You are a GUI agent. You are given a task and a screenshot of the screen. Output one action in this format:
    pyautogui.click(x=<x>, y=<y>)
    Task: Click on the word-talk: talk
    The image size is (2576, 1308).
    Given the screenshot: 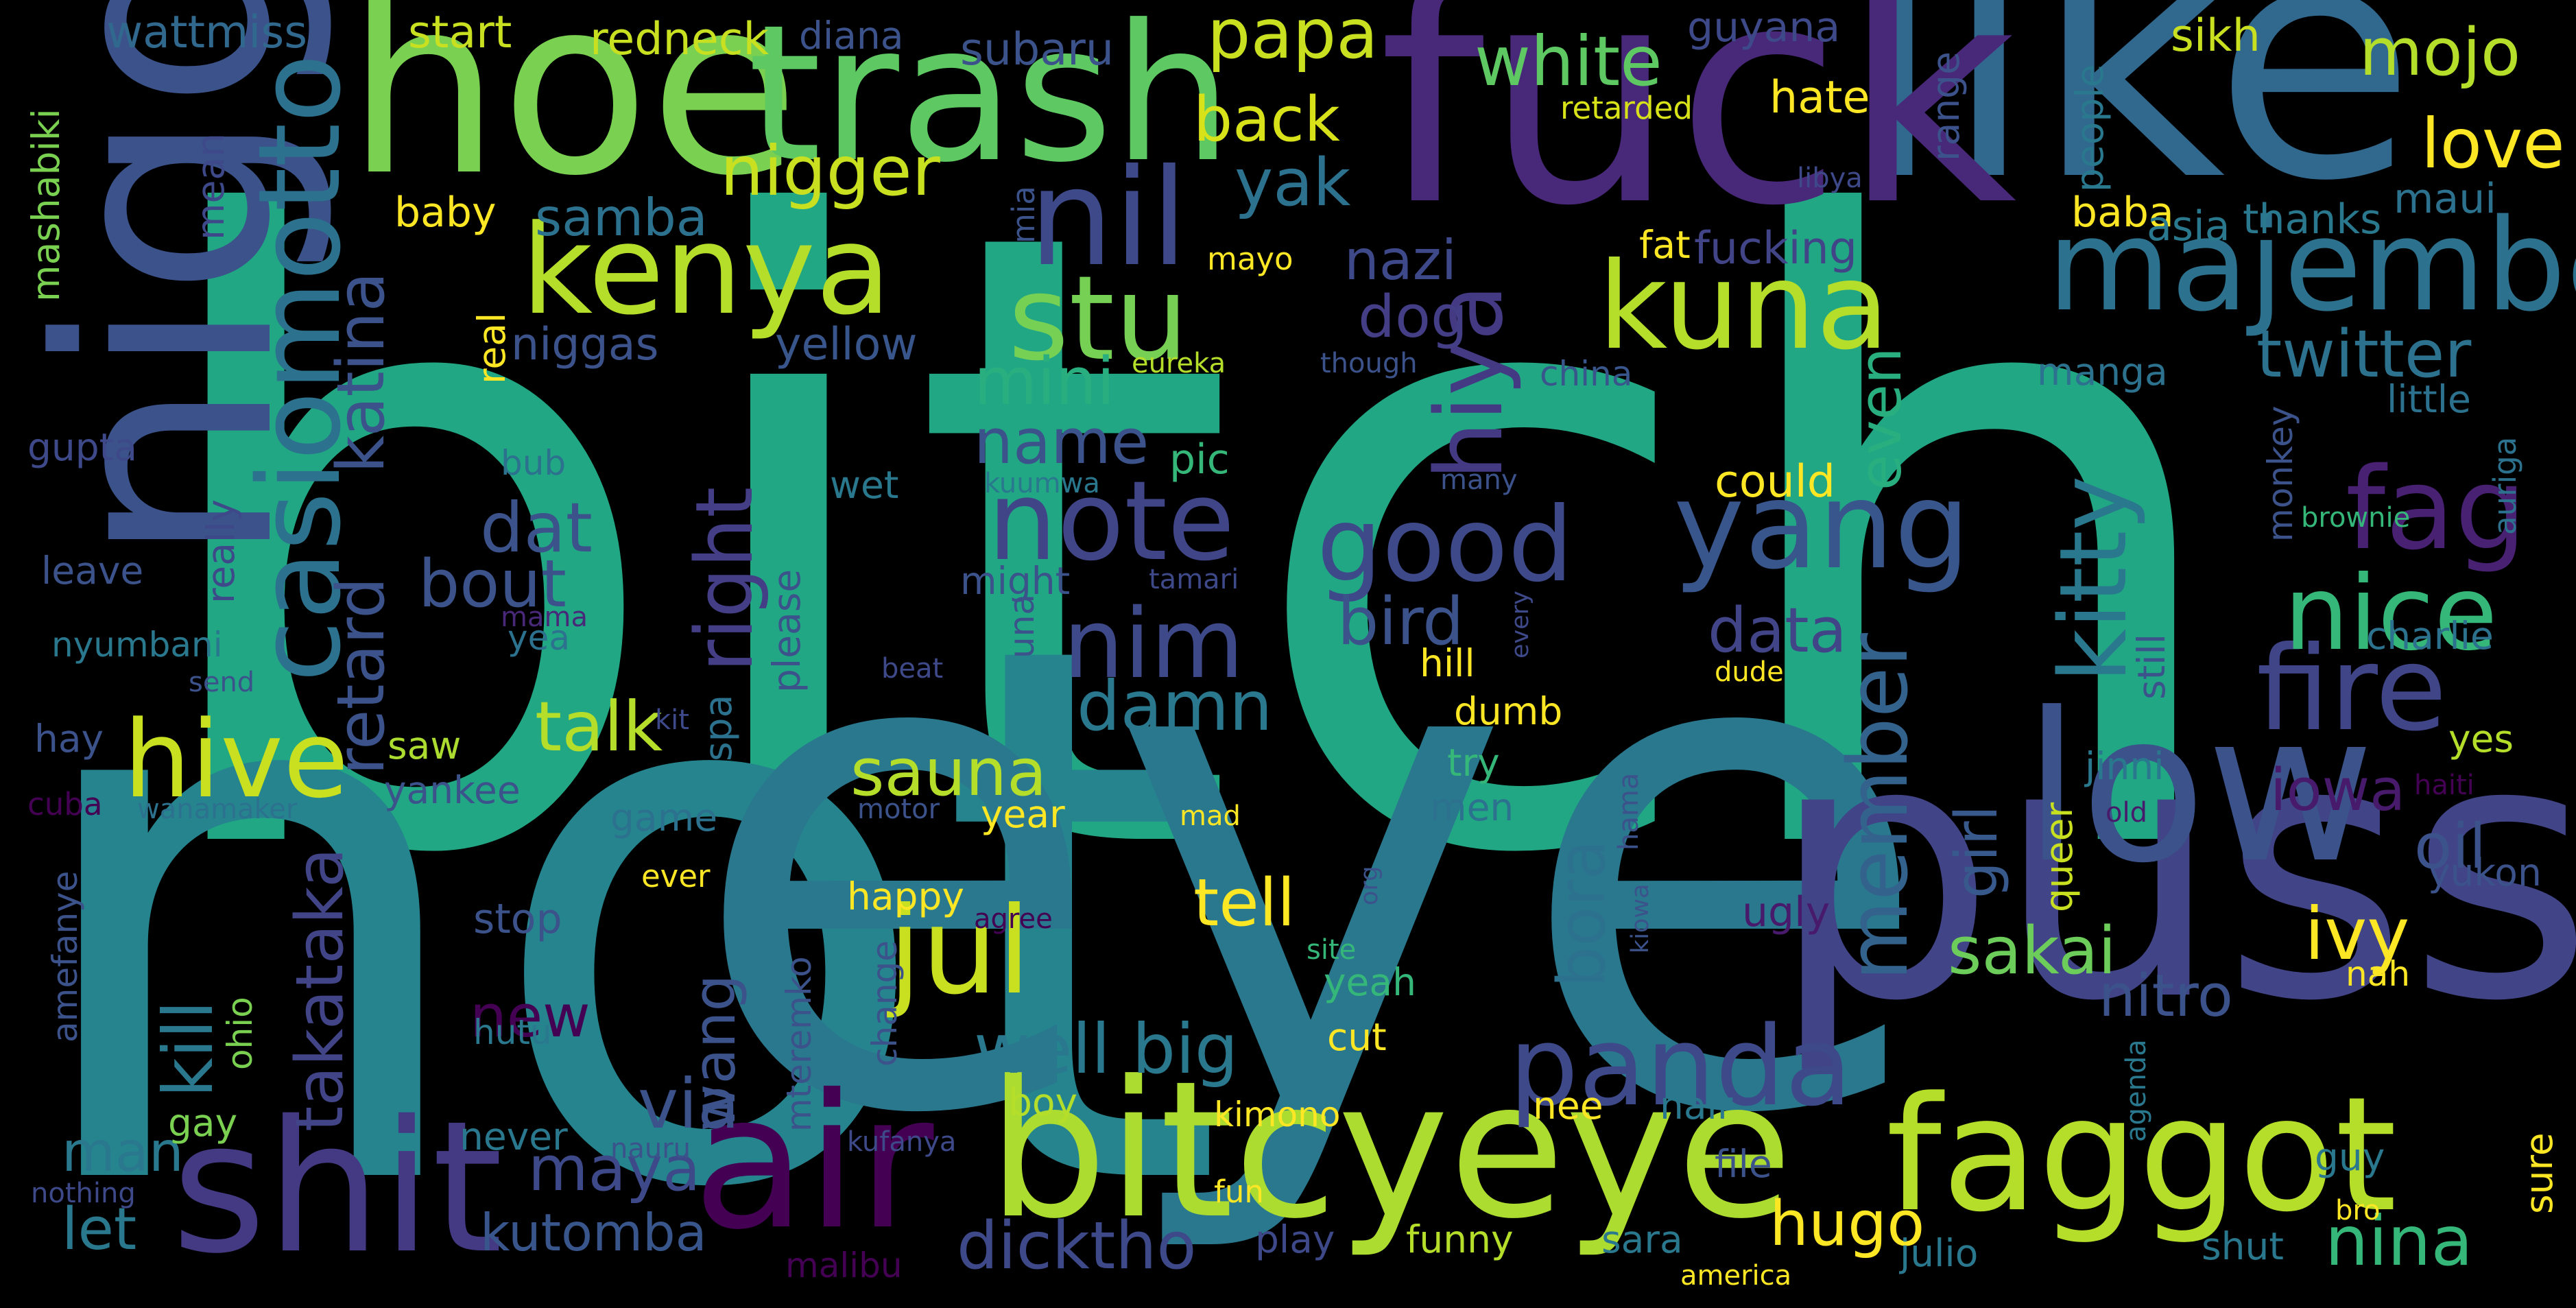 What is the action you would take?
    pyautogui.click(x=599, y=727)
    